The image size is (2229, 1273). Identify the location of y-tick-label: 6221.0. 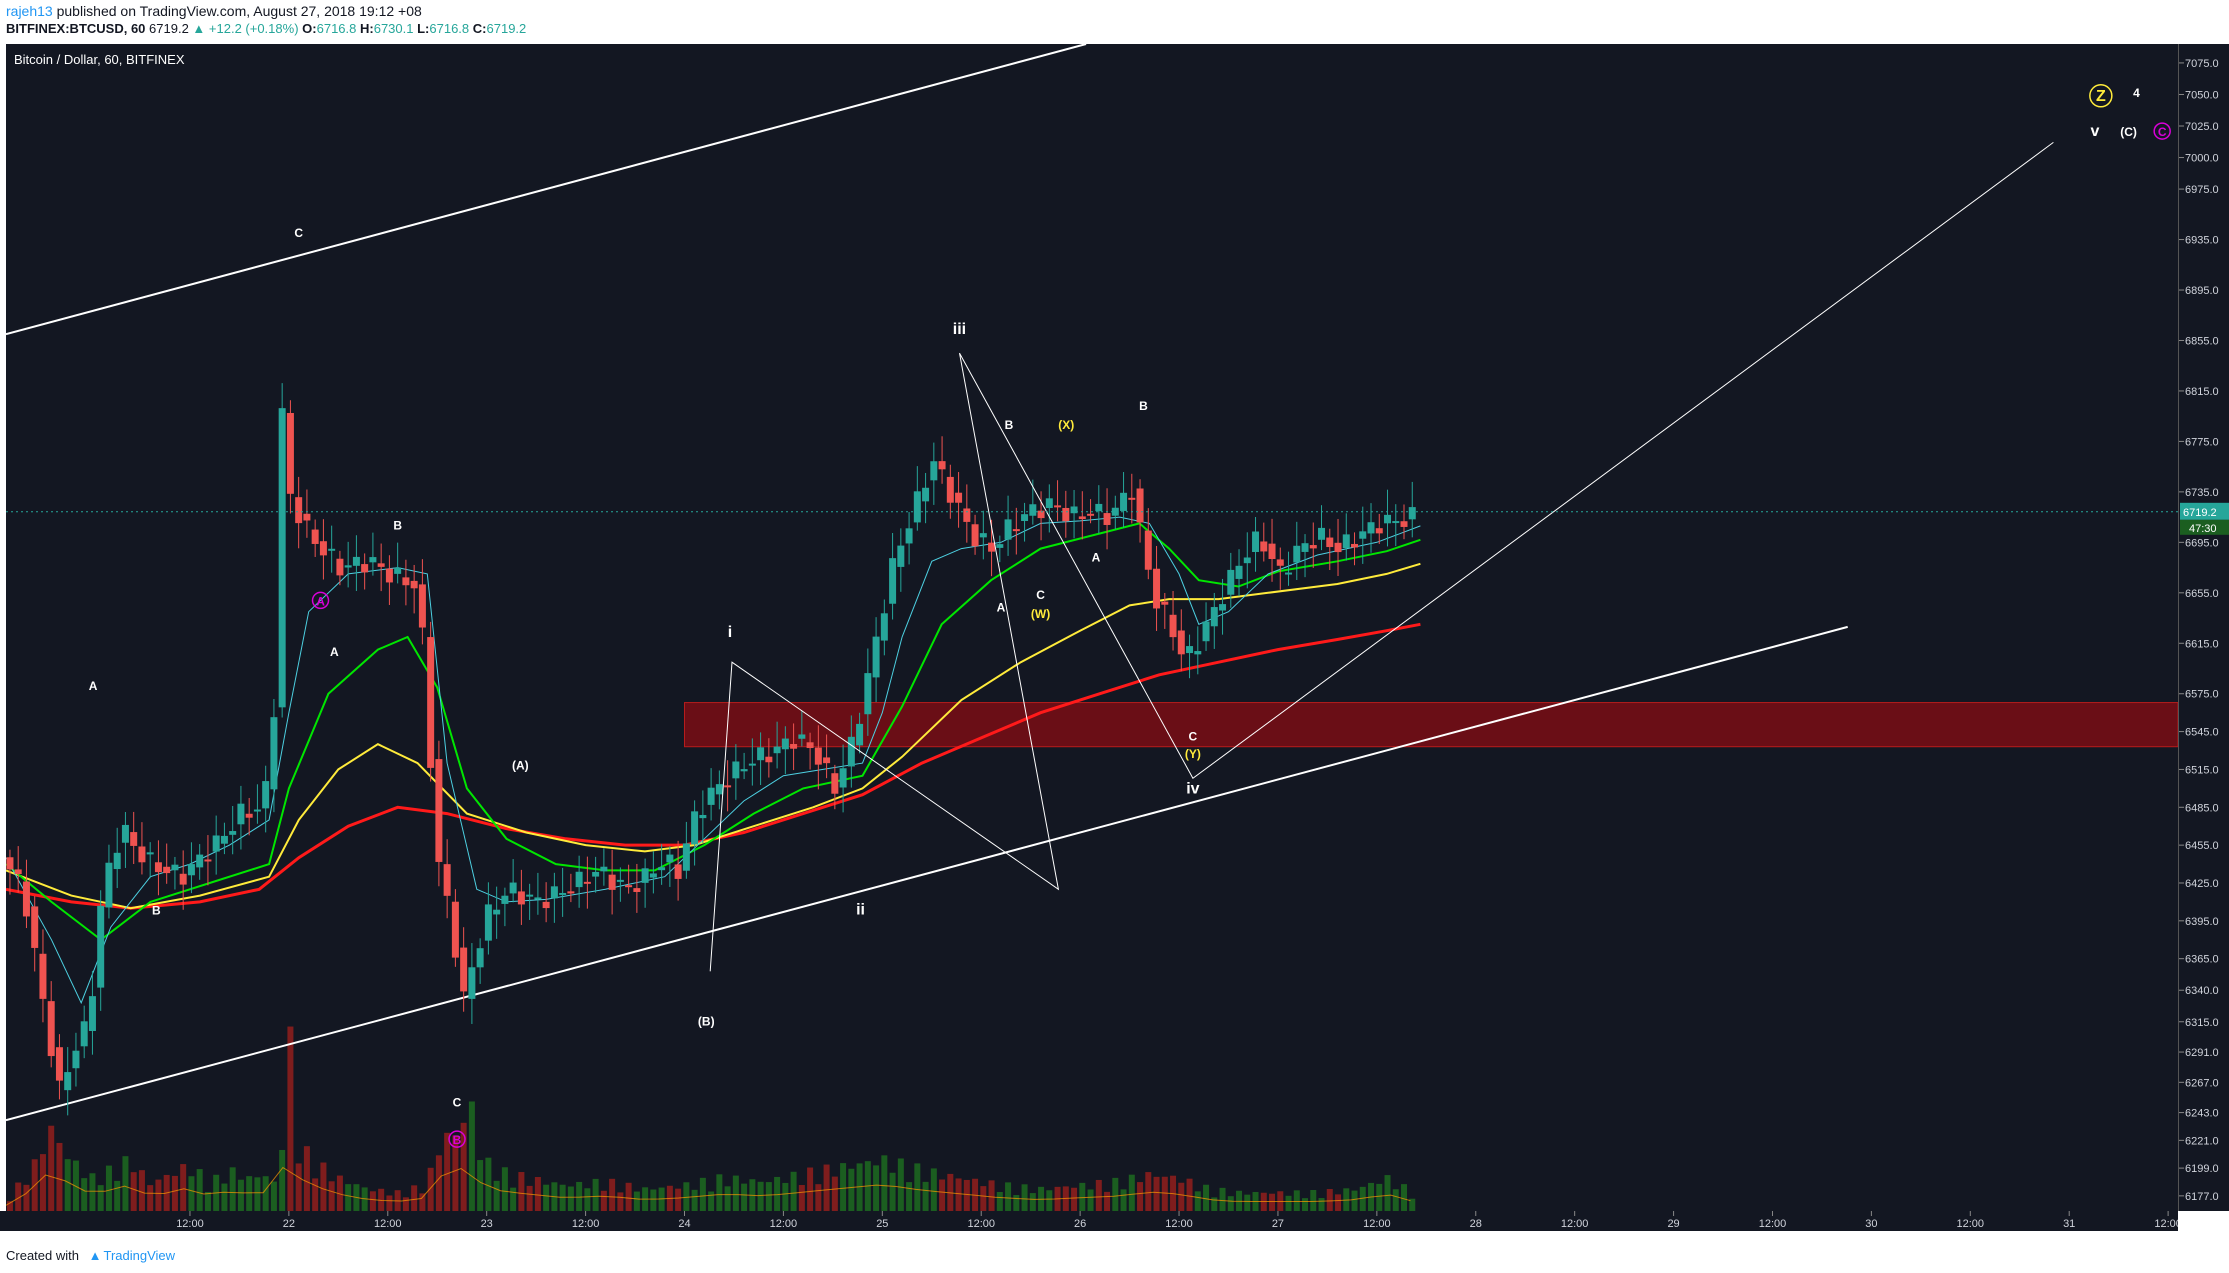
(2202, 1141).